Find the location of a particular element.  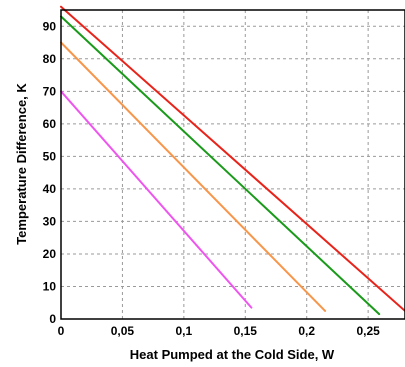

x-axis-label: Heat Pumped at the Cold Side, W is located at coordinates (232, 354).